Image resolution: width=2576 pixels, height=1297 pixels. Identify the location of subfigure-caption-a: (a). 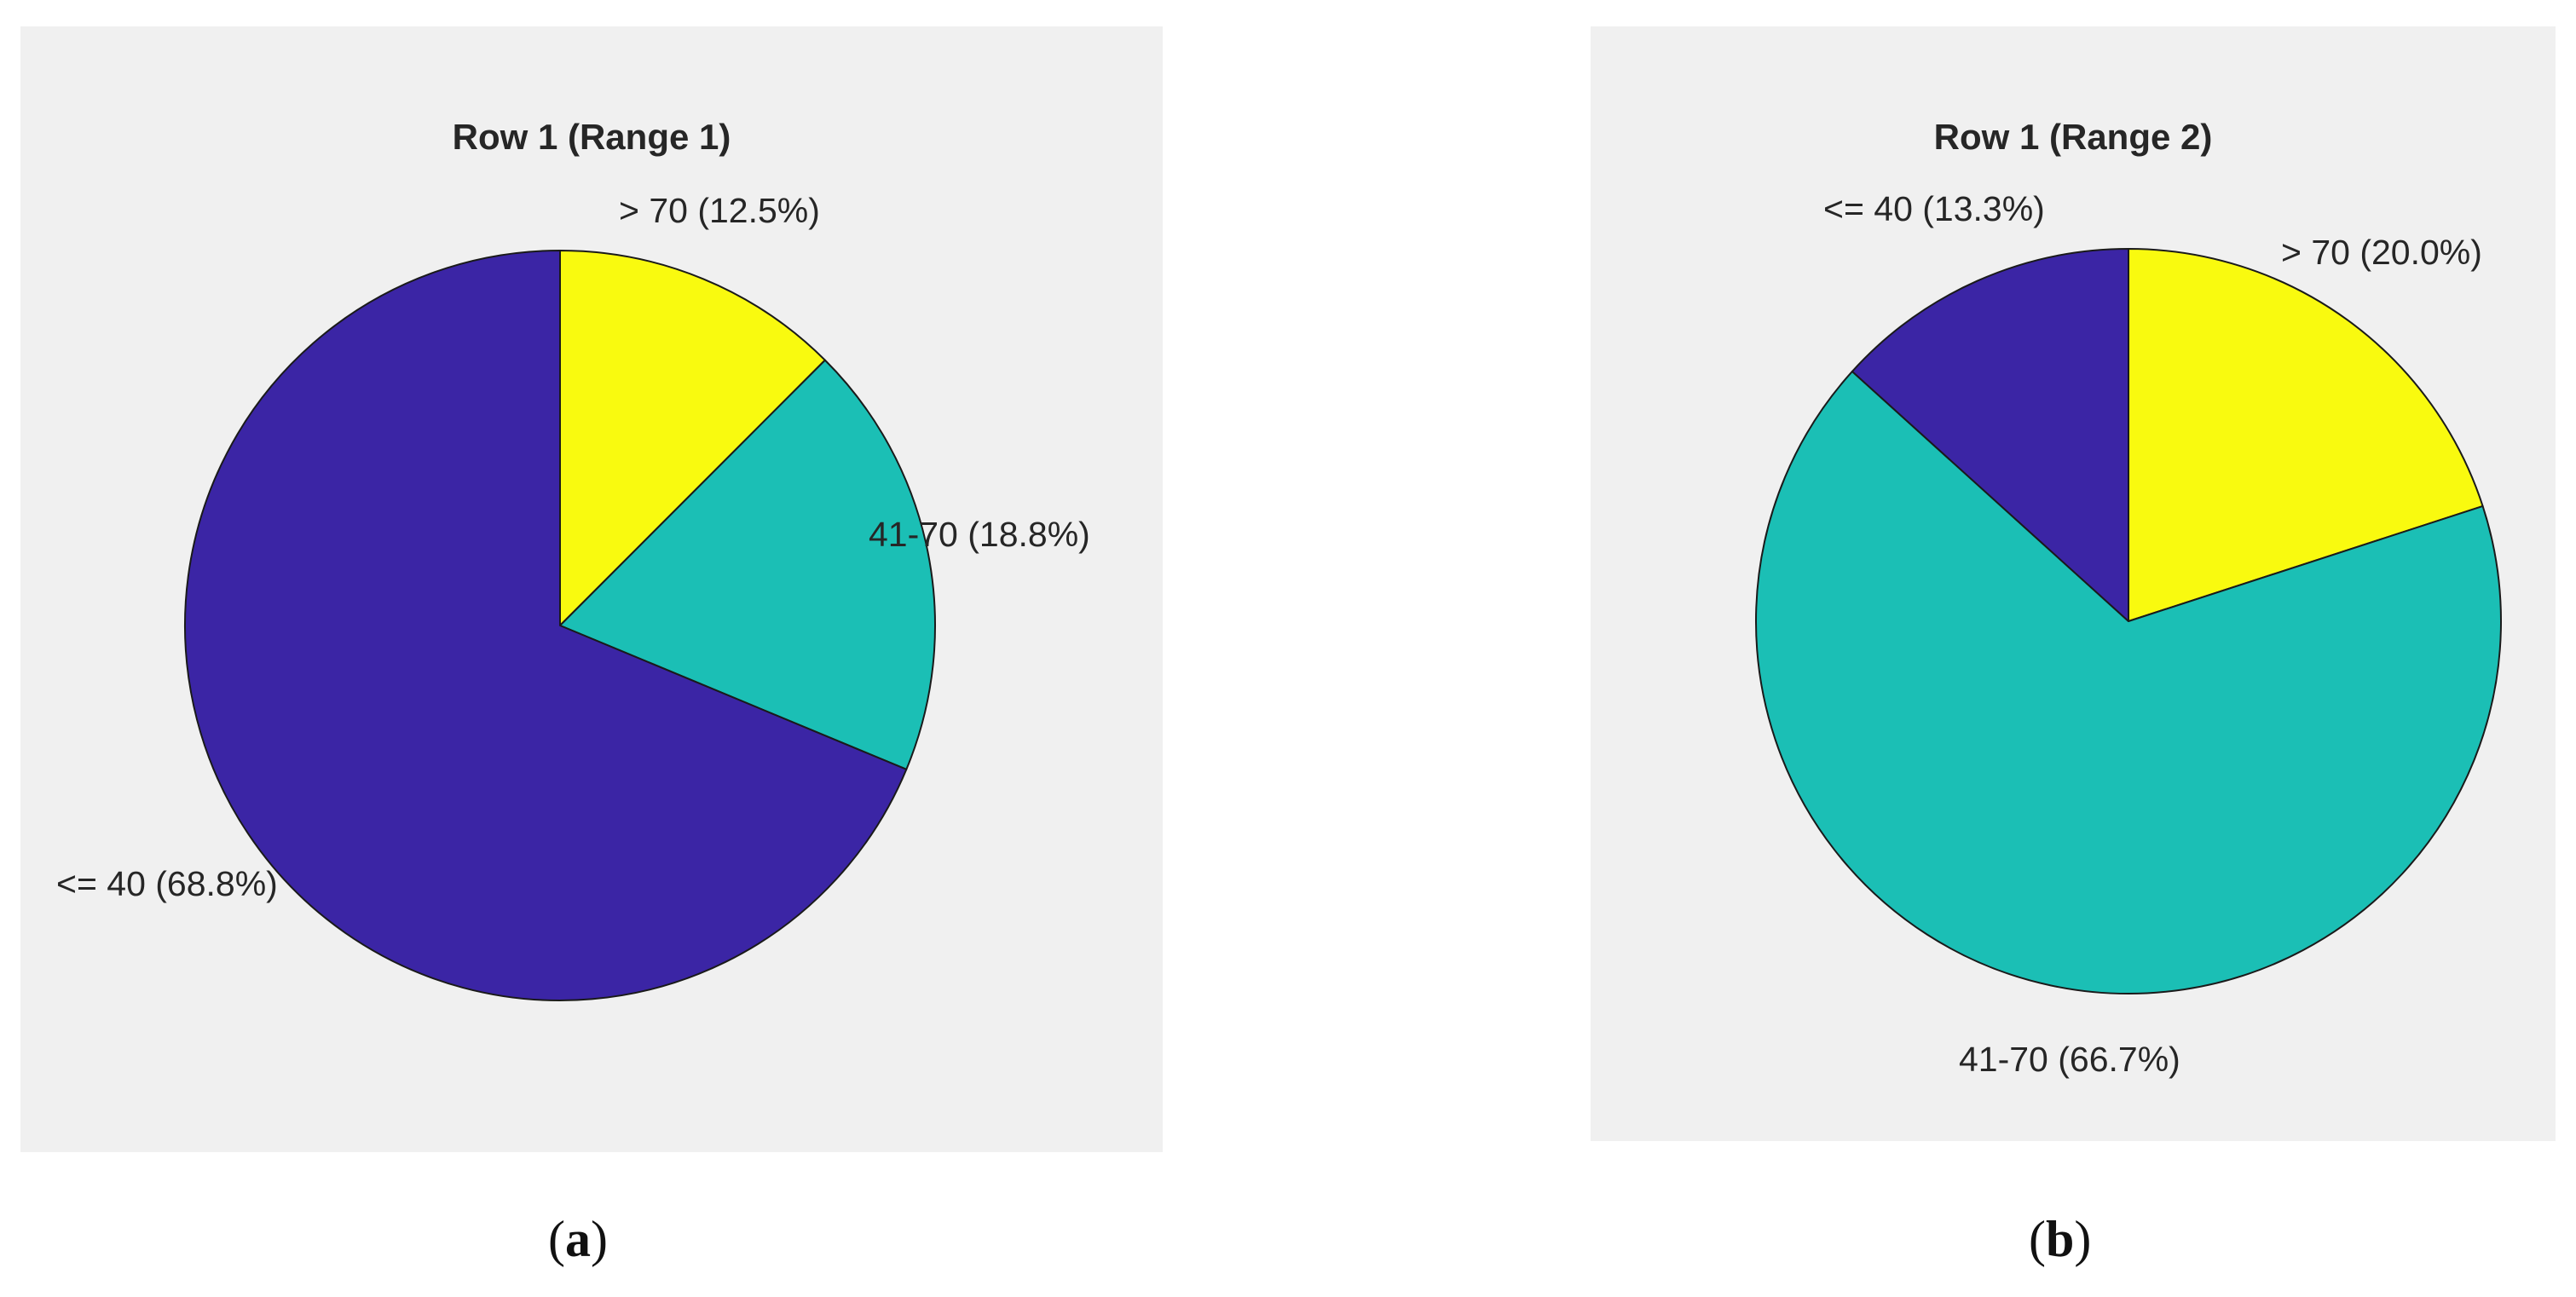
(578, 1239).